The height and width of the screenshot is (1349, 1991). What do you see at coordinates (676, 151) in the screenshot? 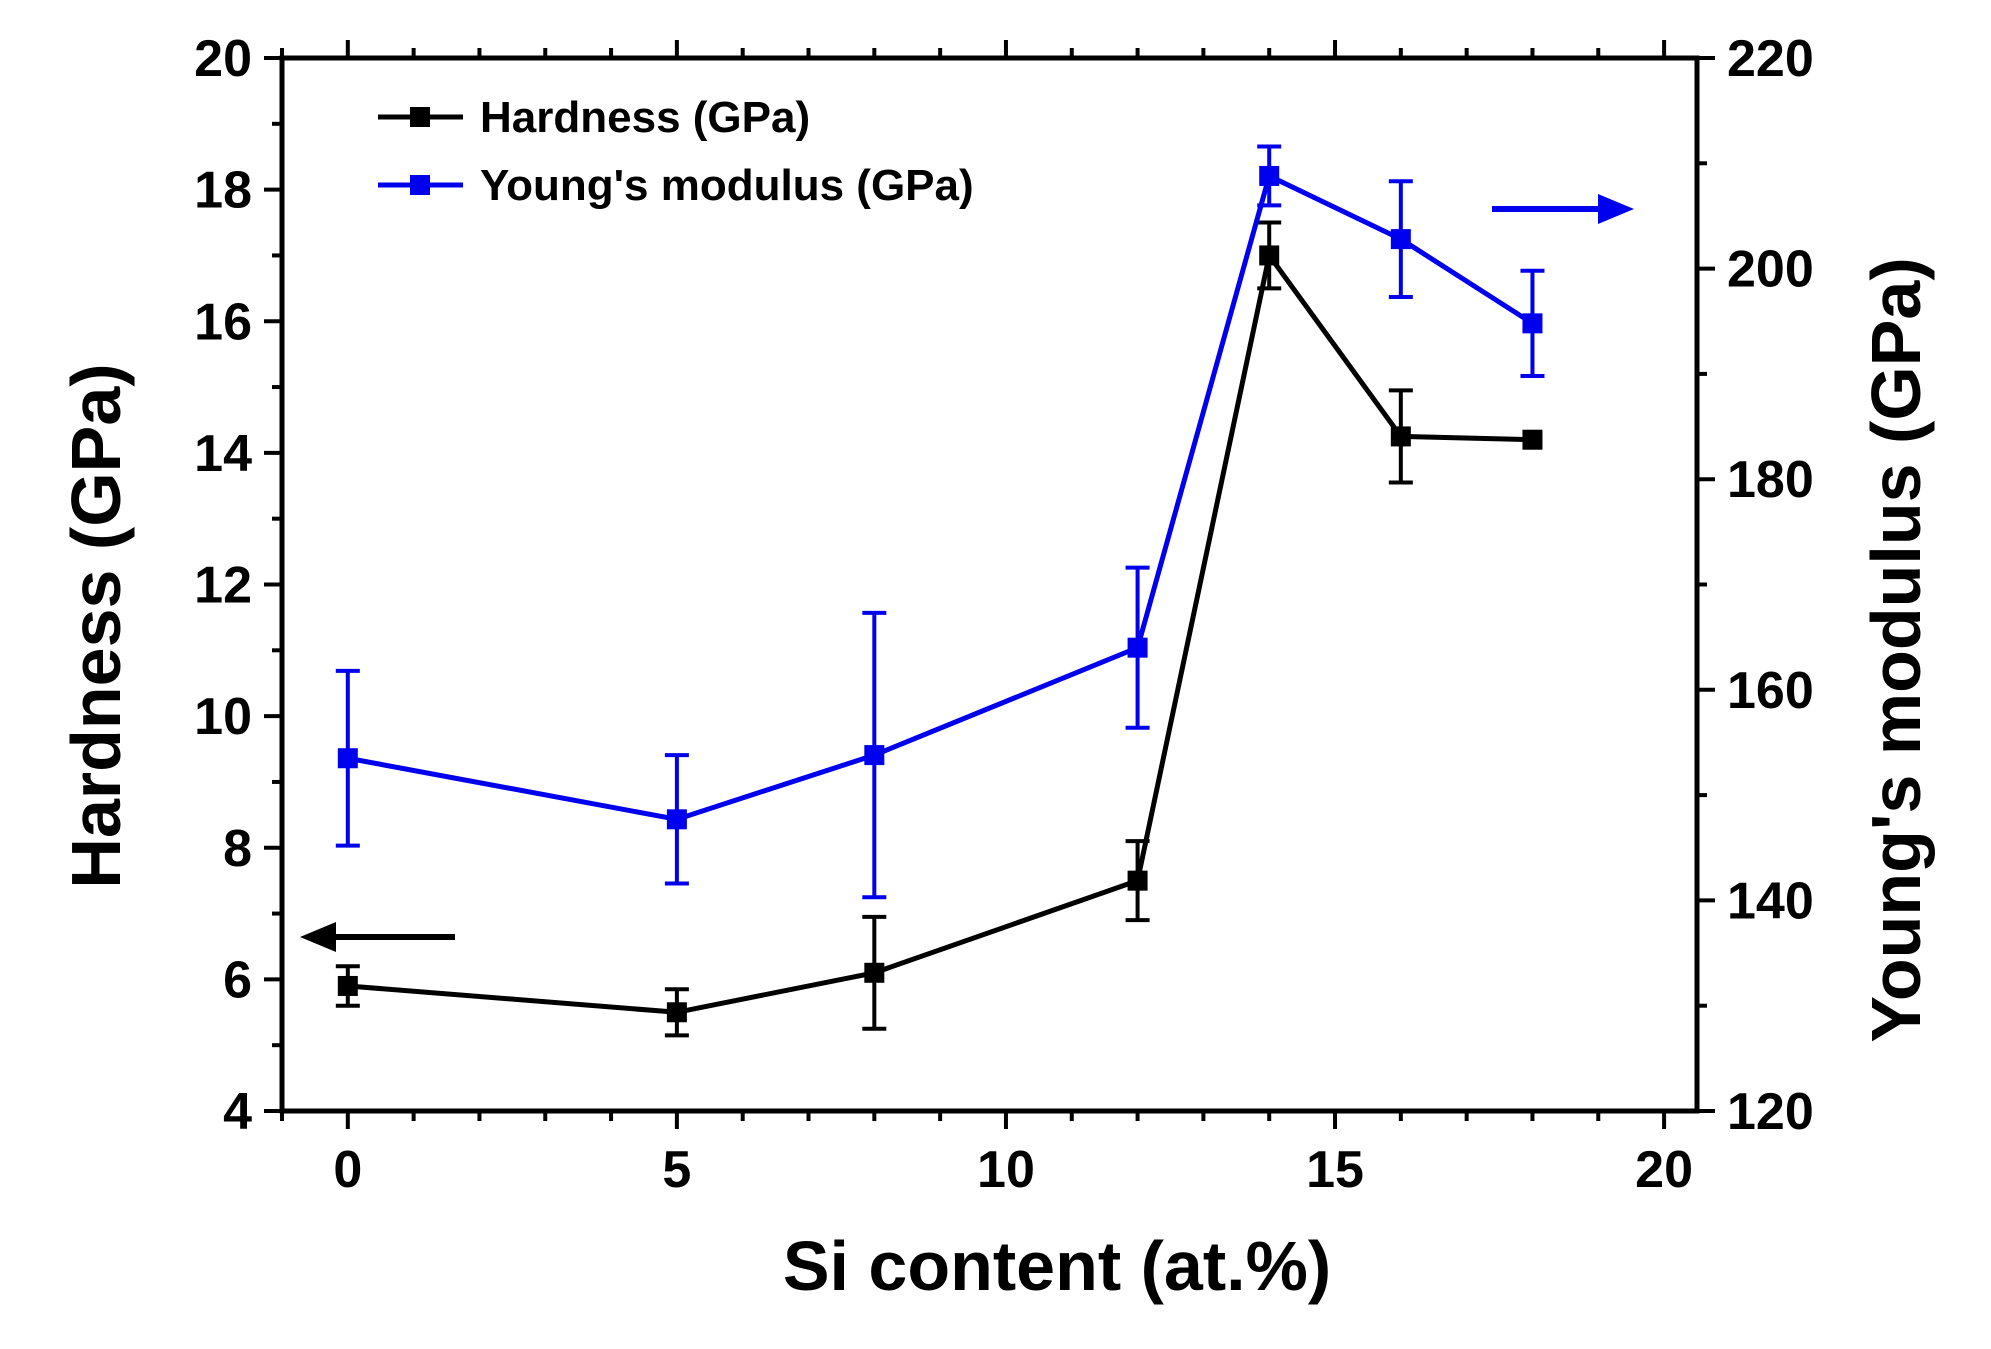
I see `legend: Hardness (GPa) Young's modulus (GPa)` at bounding box center [676, 151].